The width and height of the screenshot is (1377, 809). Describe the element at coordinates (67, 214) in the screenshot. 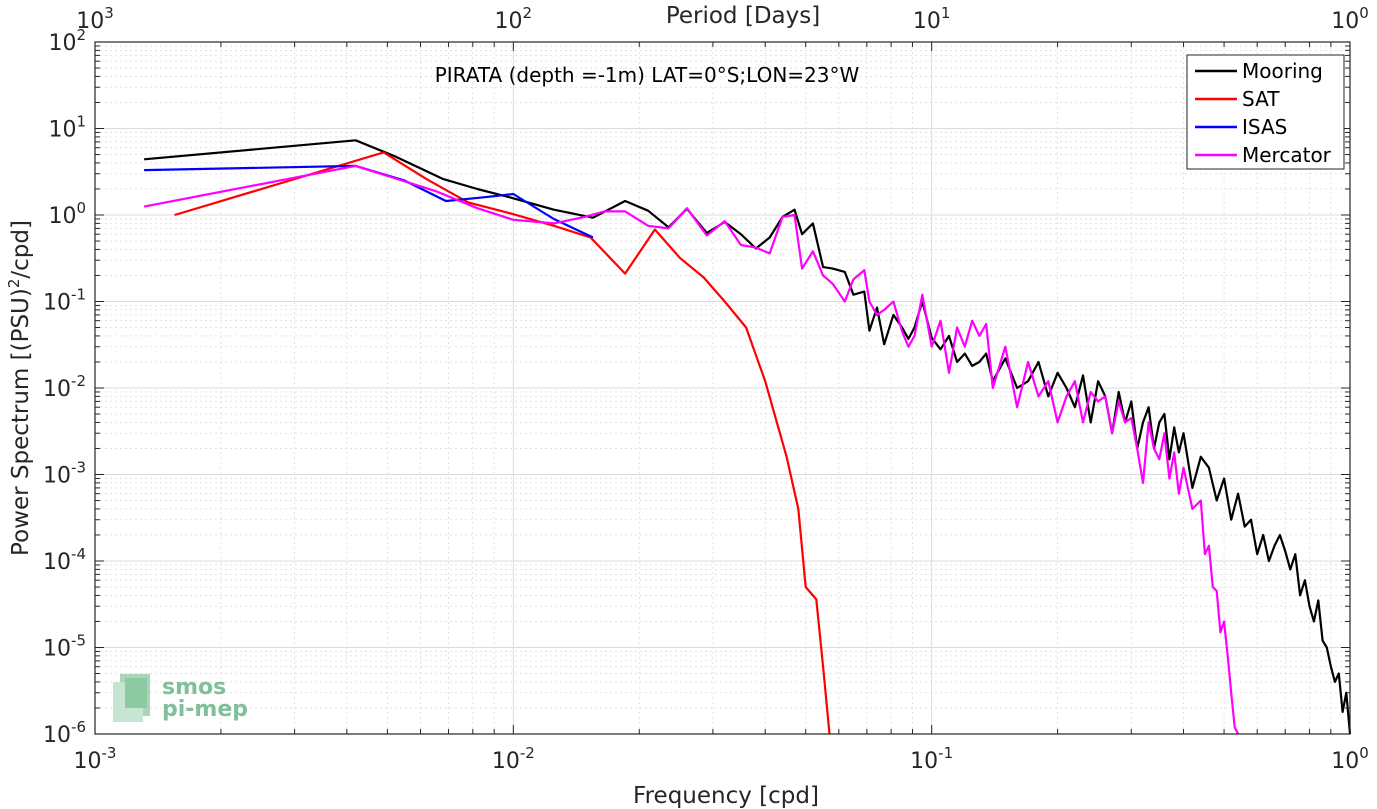

I see `y-tick-label: 10⁰` at that location.